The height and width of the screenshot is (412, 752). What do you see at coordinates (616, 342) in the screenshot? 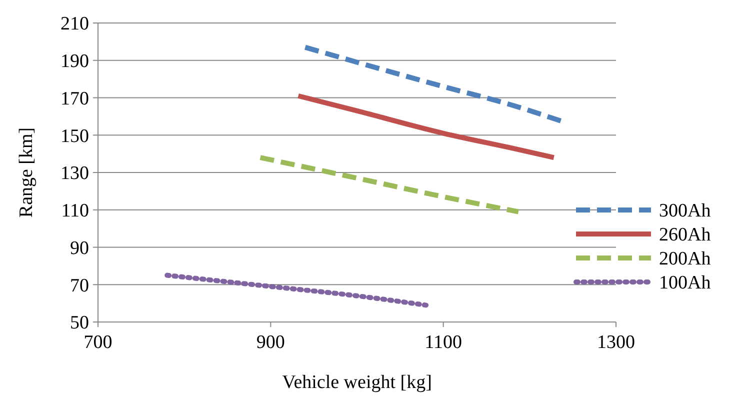
I see `x-tick-label: 1300` at bounding box center [616, 342].